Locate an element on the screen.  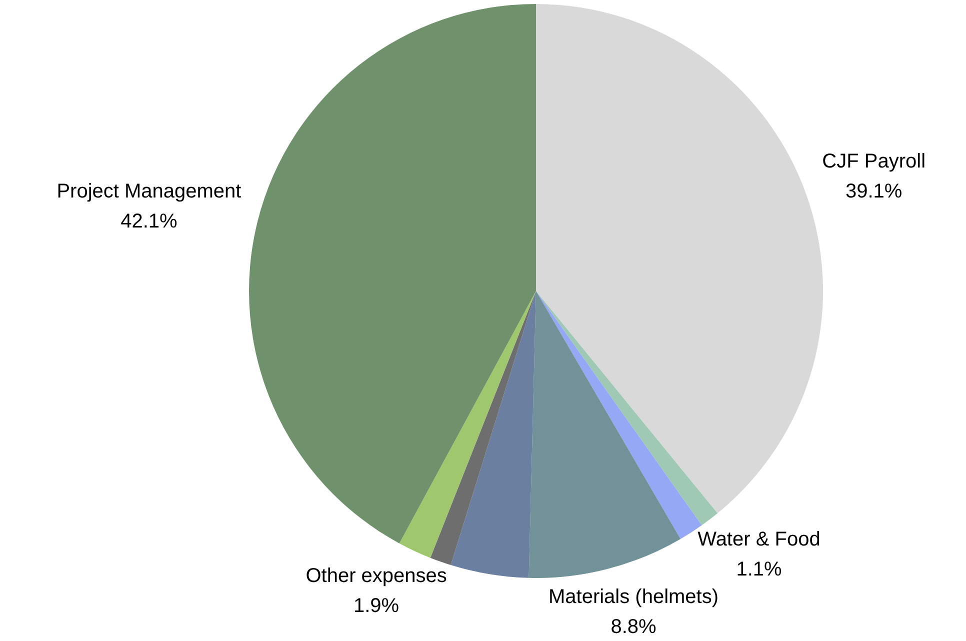
slice-label: Water & Food is located at coordinates (759, 539).